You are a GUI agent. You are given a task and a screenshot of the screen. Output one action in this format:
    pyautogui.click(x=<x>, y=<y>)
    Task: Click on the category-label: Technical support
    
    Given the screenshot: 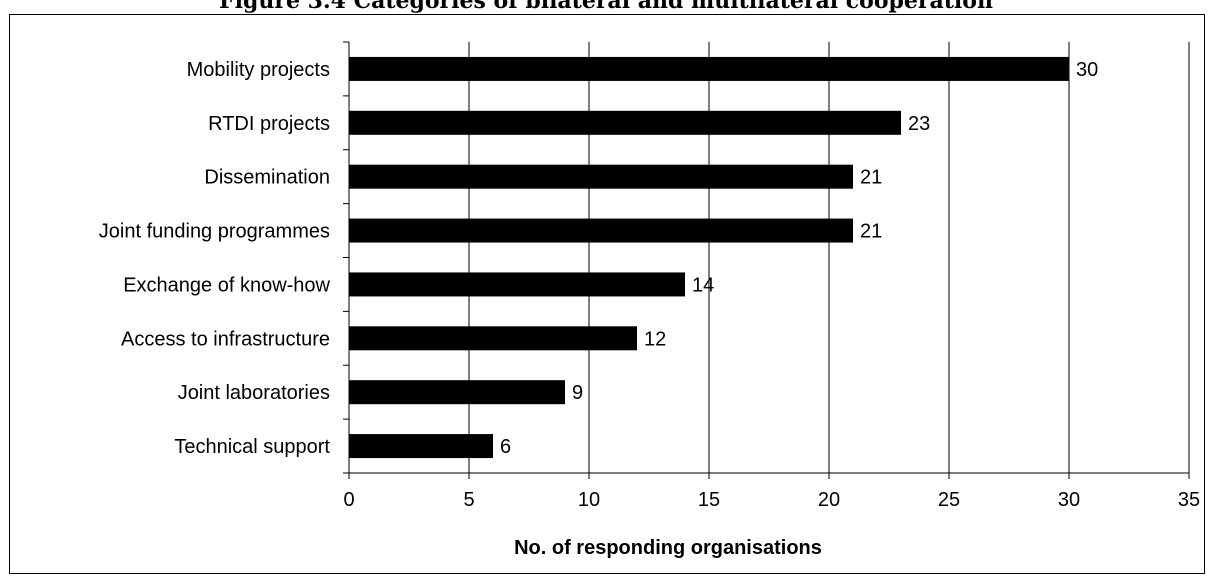 What is the action you would take?
    pyautogui.click(x=252, y=447)
    